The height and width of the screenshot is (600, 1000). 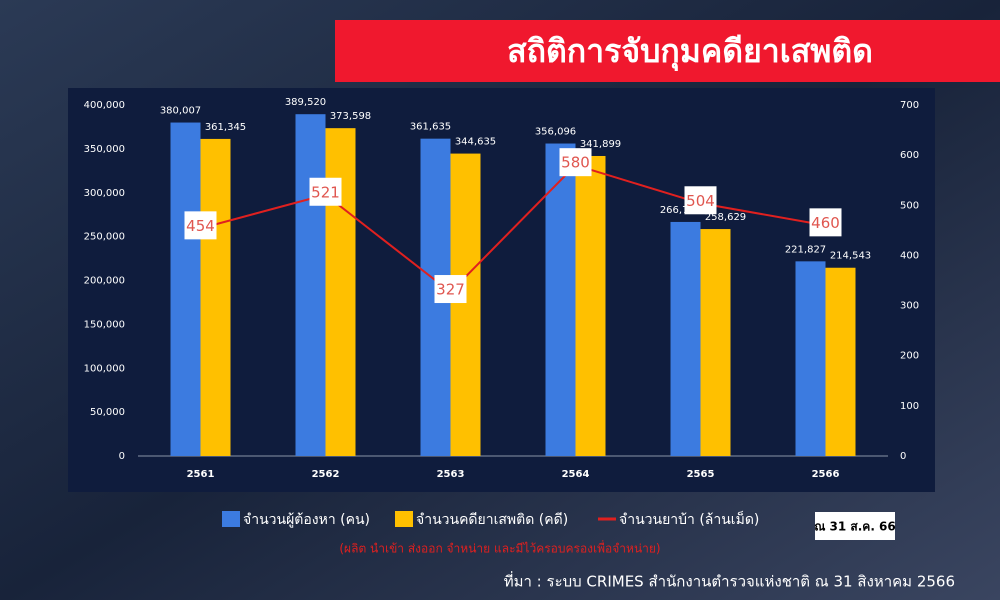 What do you see at coordinates (350, 116) in the screenshot?
I see `bar-value-label: 373,598` at bounding box center [350, 116].